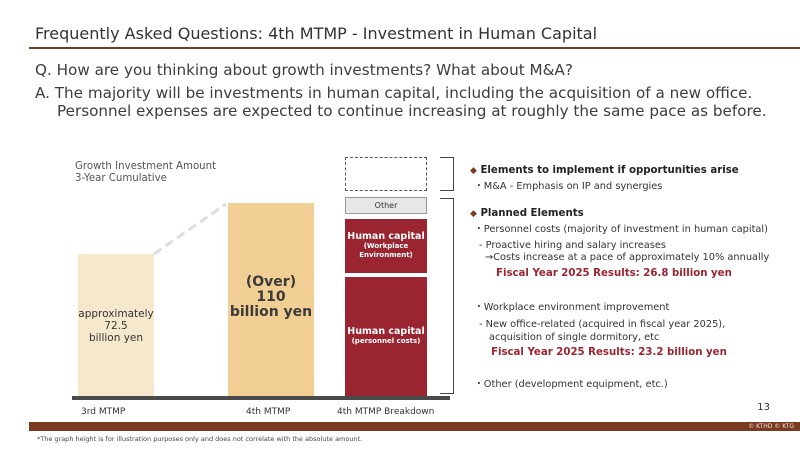  Describe the element at coordinates (568, 186) in the screenshot. I see `opportunity-item: ・M&A - Emphasis on IP and synergies` at that location.